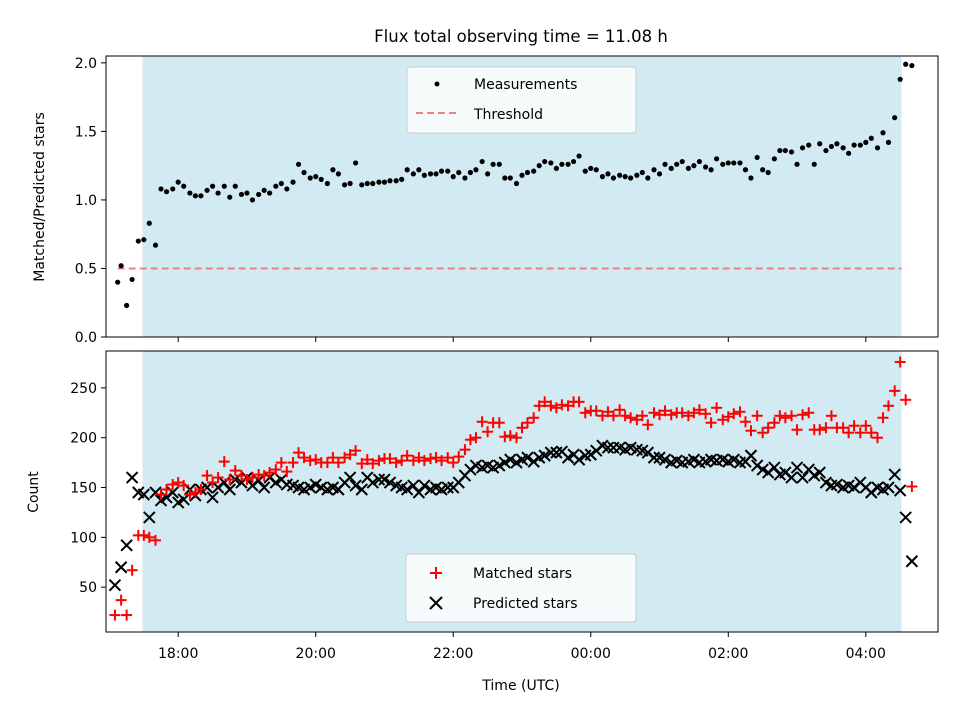 The height and width of the screenshot is (720, 960). Describe the element at coordinates (437, 84) in the screenshot. I see `legend-measurements-marker` at that location.